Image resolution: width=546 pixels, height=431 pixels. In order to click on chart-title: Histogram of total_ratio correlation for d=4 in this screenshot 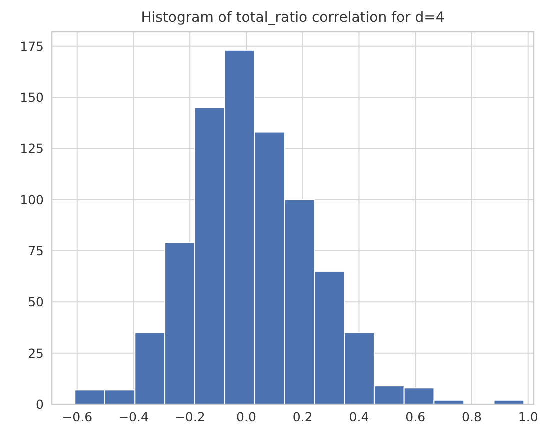, I will do `click(293, 18)`.